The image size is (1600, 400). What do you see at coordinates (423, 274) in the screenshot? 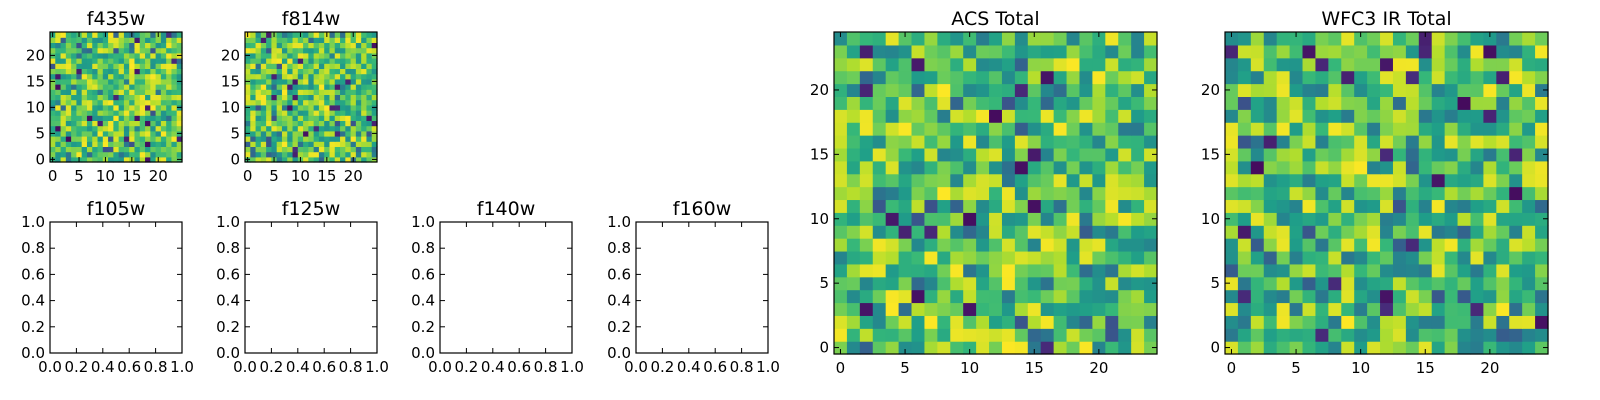
I see `y-tick-label: 0.6` at bounding box center [423, 274].